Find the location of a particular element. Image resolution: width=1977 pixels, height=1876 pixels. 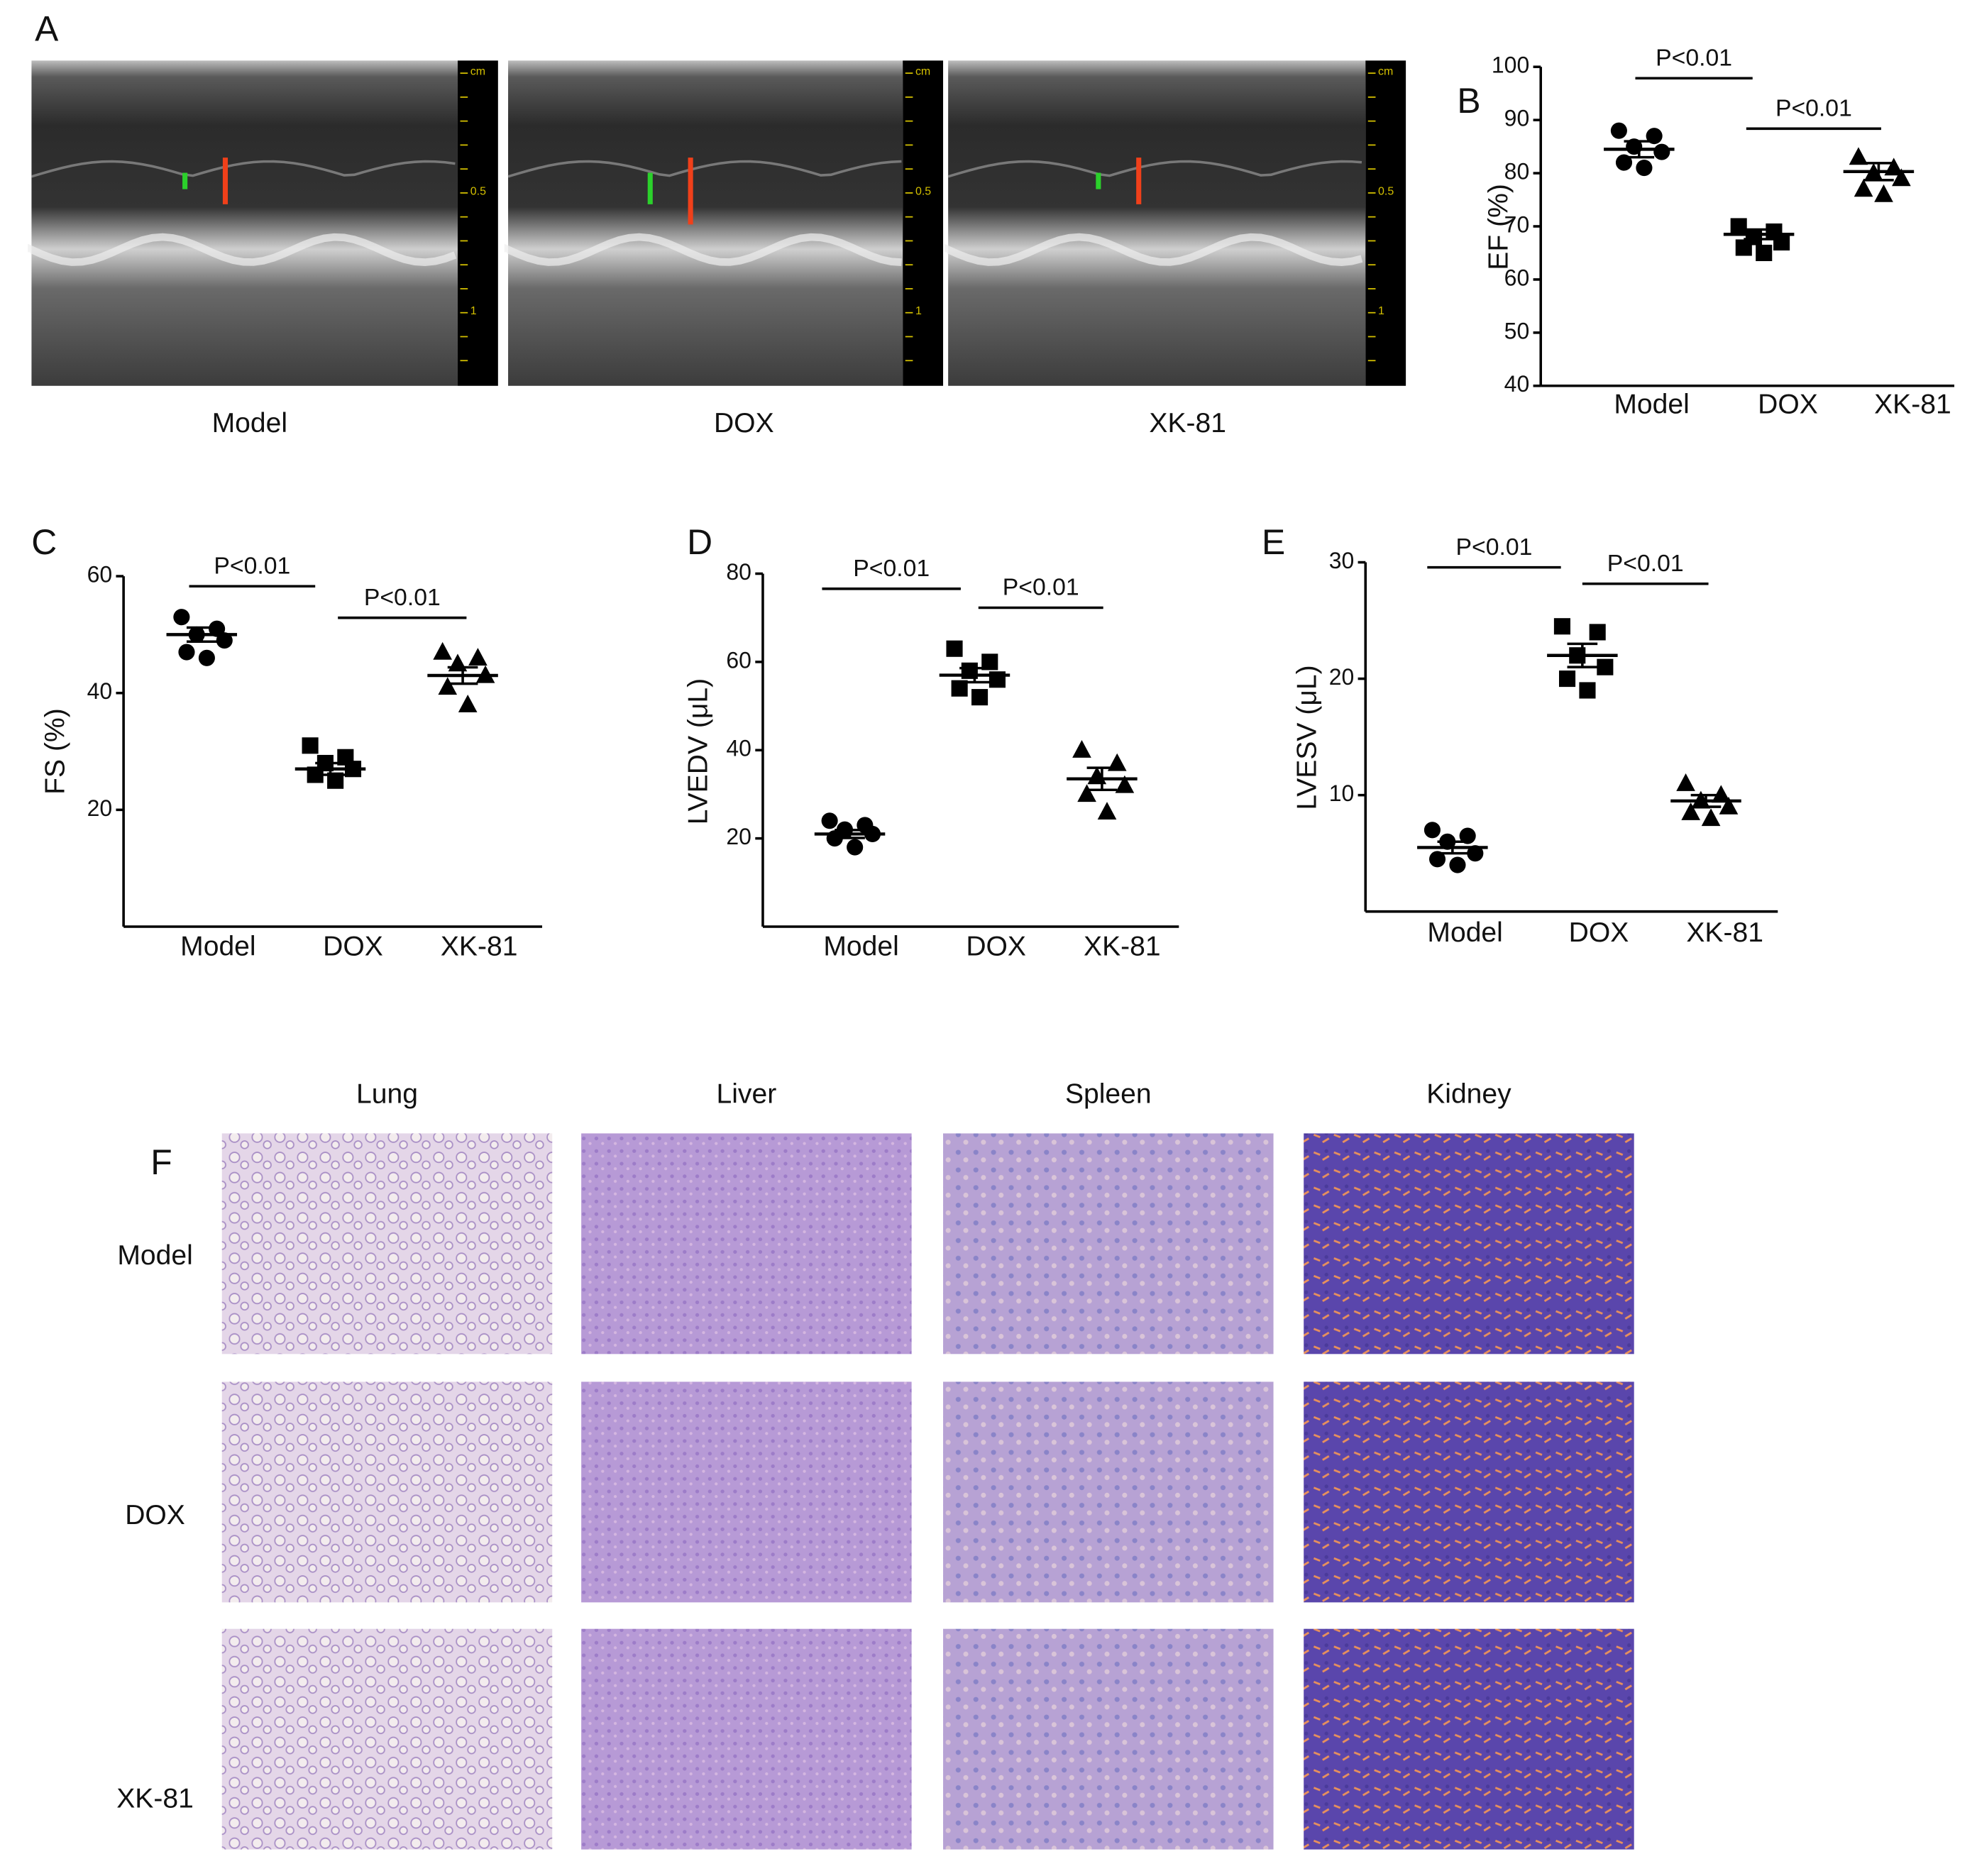

y-tick-label: 70 is located at coordinates (1517, 224).